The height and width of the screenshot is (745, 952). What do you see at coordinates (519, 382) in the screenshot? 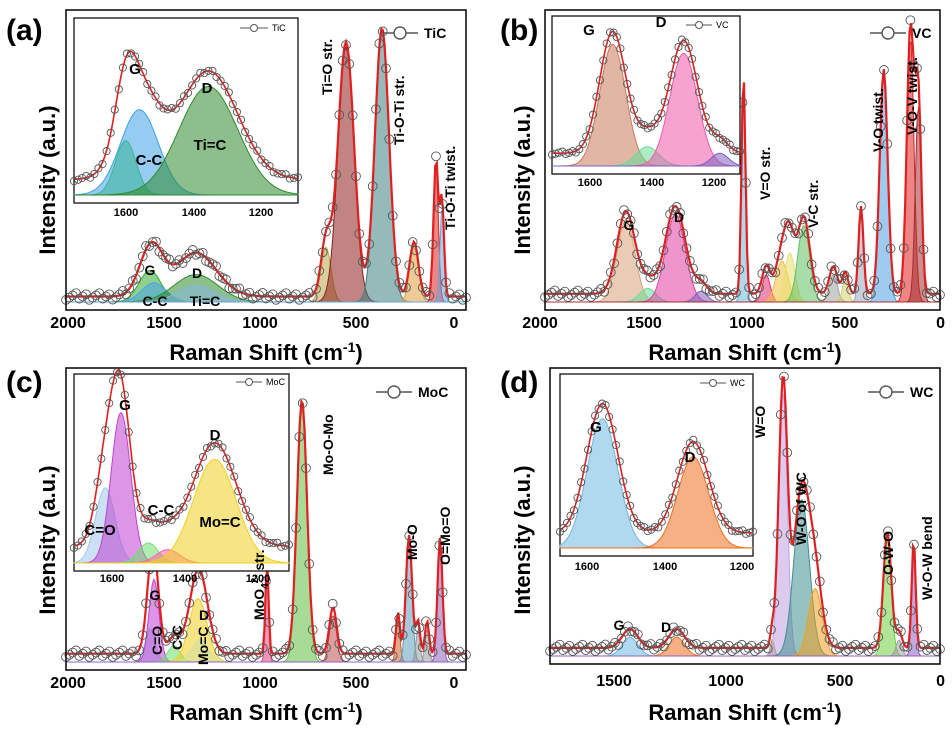
I see `panel-letter: (d)` at bounding box center [519, 382].